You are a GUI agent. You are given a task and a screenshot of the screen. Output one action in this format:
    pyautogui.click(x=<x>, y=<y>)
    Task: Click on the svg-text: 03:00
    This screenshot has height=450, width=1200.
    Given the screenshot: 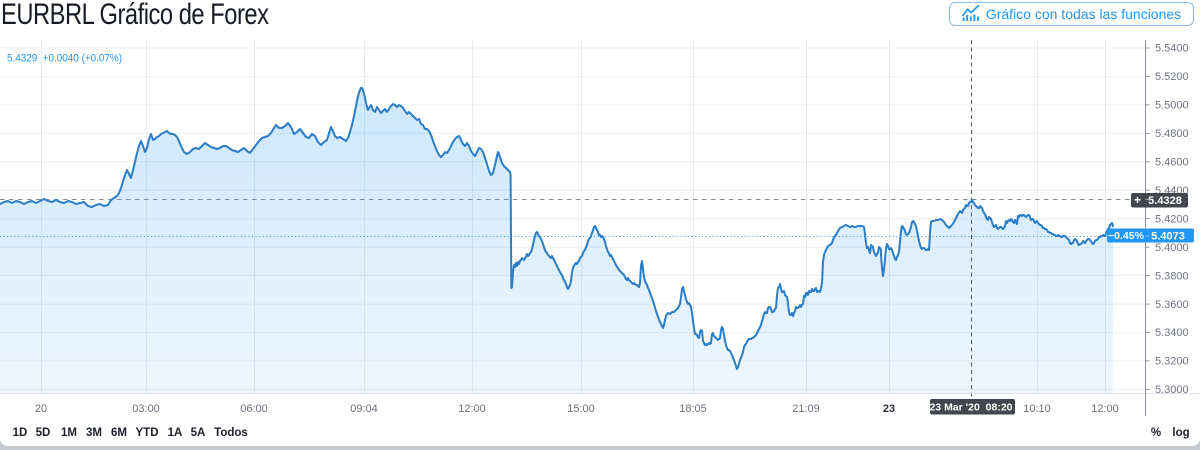 What is the action you would take?
    pyautogui.click(x=146, y=409)
    